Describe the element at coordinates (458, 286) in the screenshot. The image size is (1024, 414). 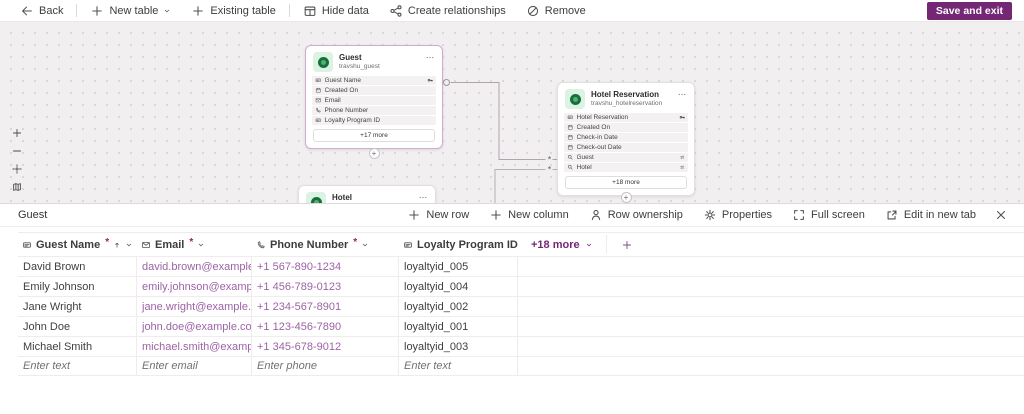
I see `cell-loyalty-id: loyaltyid_004` at that location.